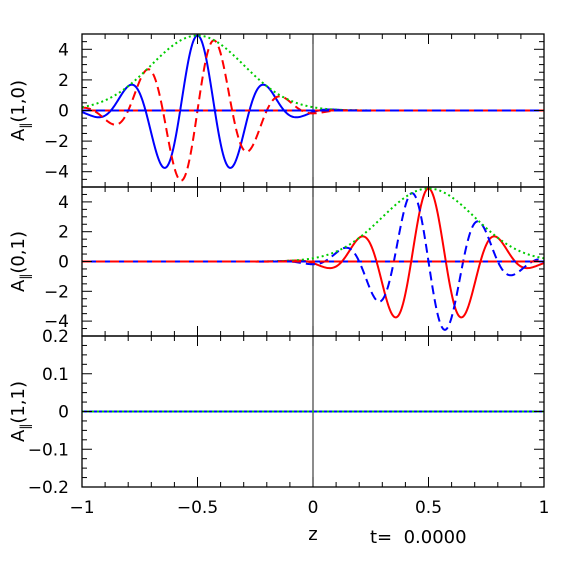  Describe the element at coordinates (20, 261) in the screenshot. I see `y-axis-label: A‖(0,1)` at that location.